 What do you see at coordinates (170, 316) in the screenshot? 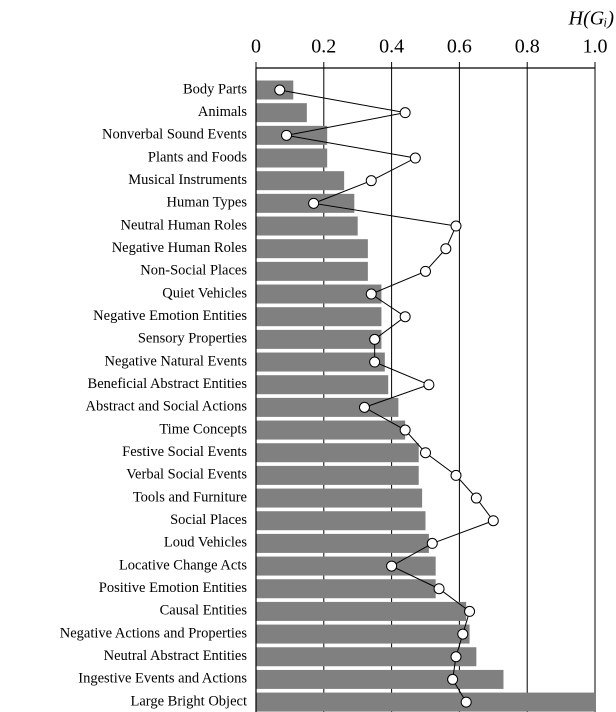
I see `y-tick-label: Negative Emotion Entities` at bounding box center [170, 316].